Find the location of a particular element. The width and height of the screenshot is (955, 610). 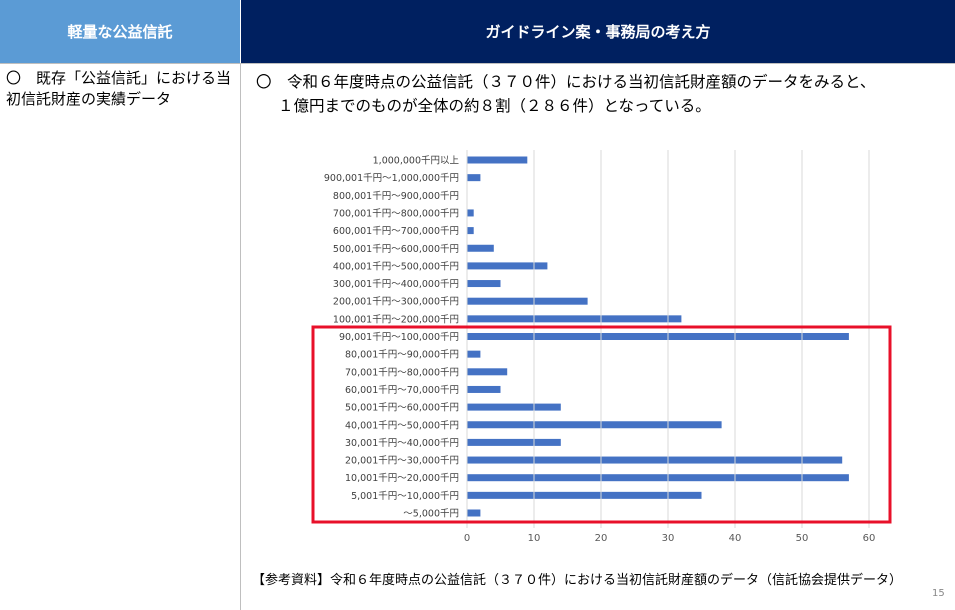

text-line: １億円までのものが全体の約８割（２８６件）となっている。 is located at coordinates (494, 106).